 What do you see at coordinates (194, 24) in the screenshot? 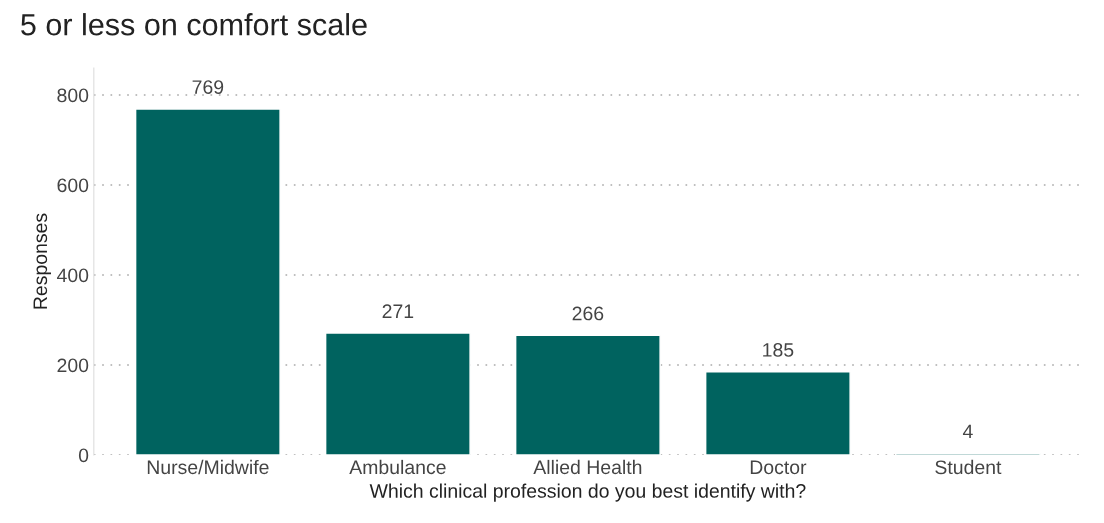
I see `chart-title: 5 or less on comfort scale` at bounding box center [194, 24].